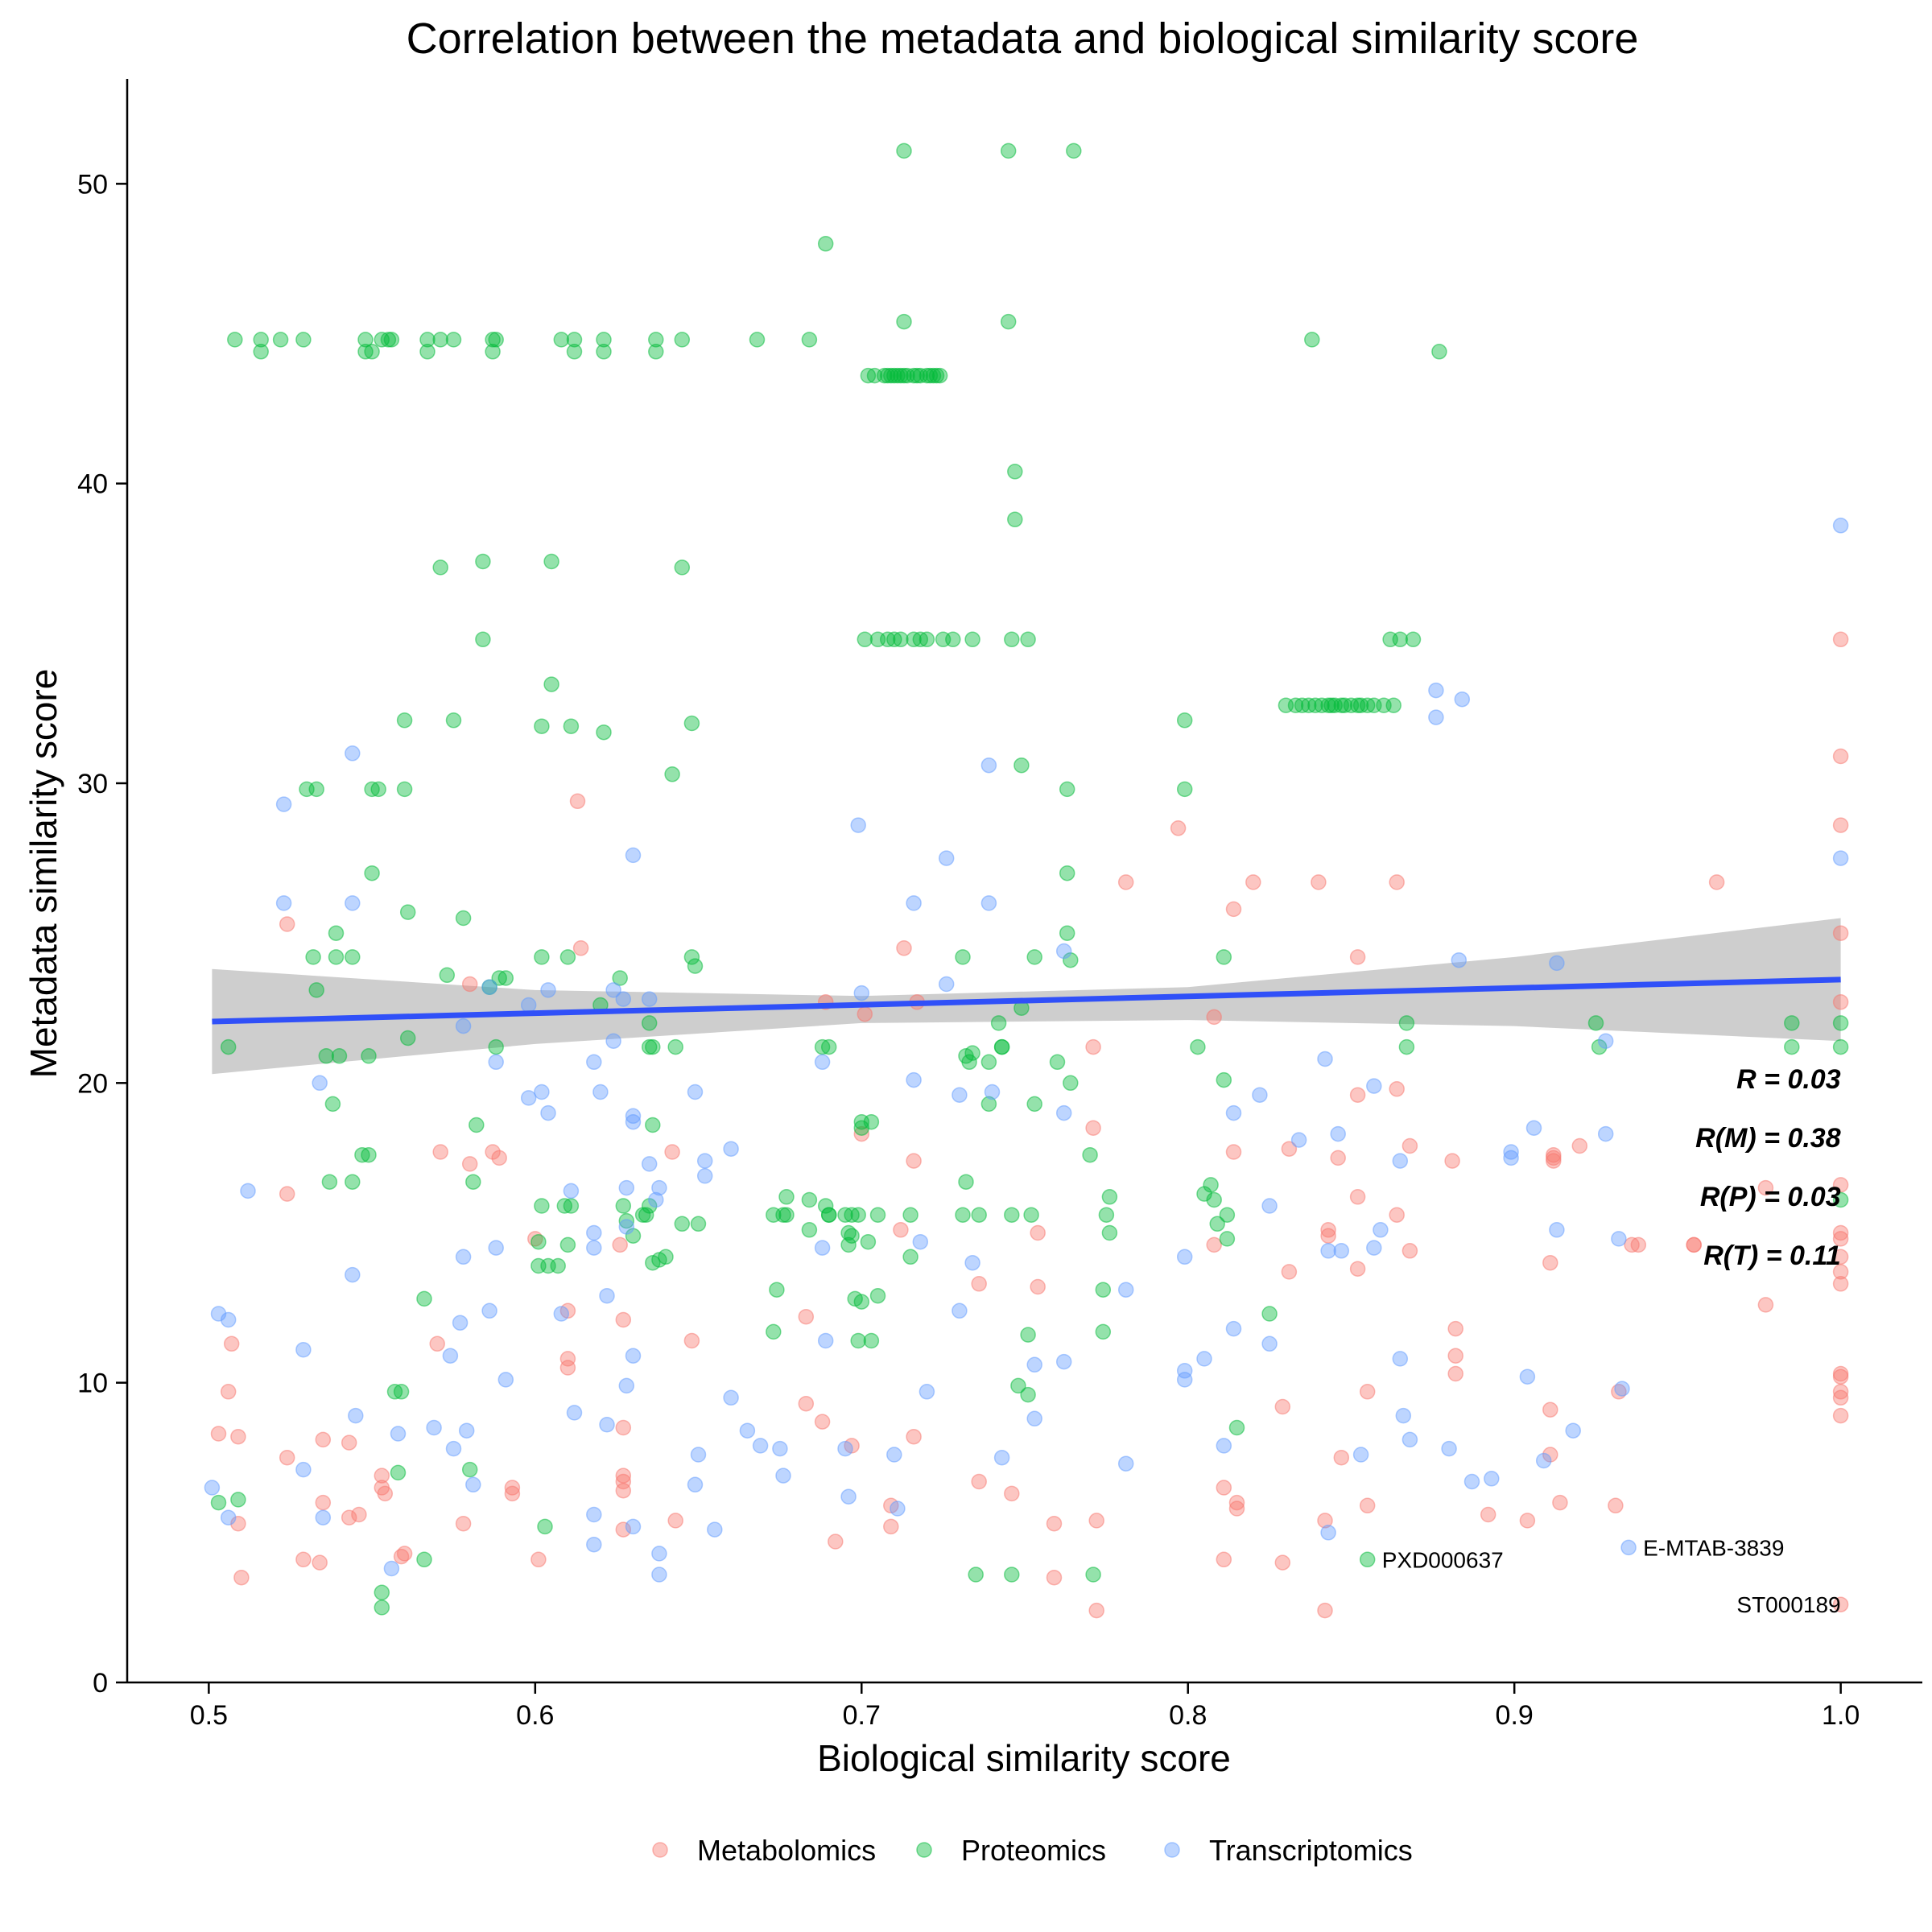 This screenshot has height=1932, width=1932. Describe the element at coordinates (1611, 1576) in the screenshot. I see `annotations-layer: PXD000637 E-MTAB-3839 ST000189` at that location.